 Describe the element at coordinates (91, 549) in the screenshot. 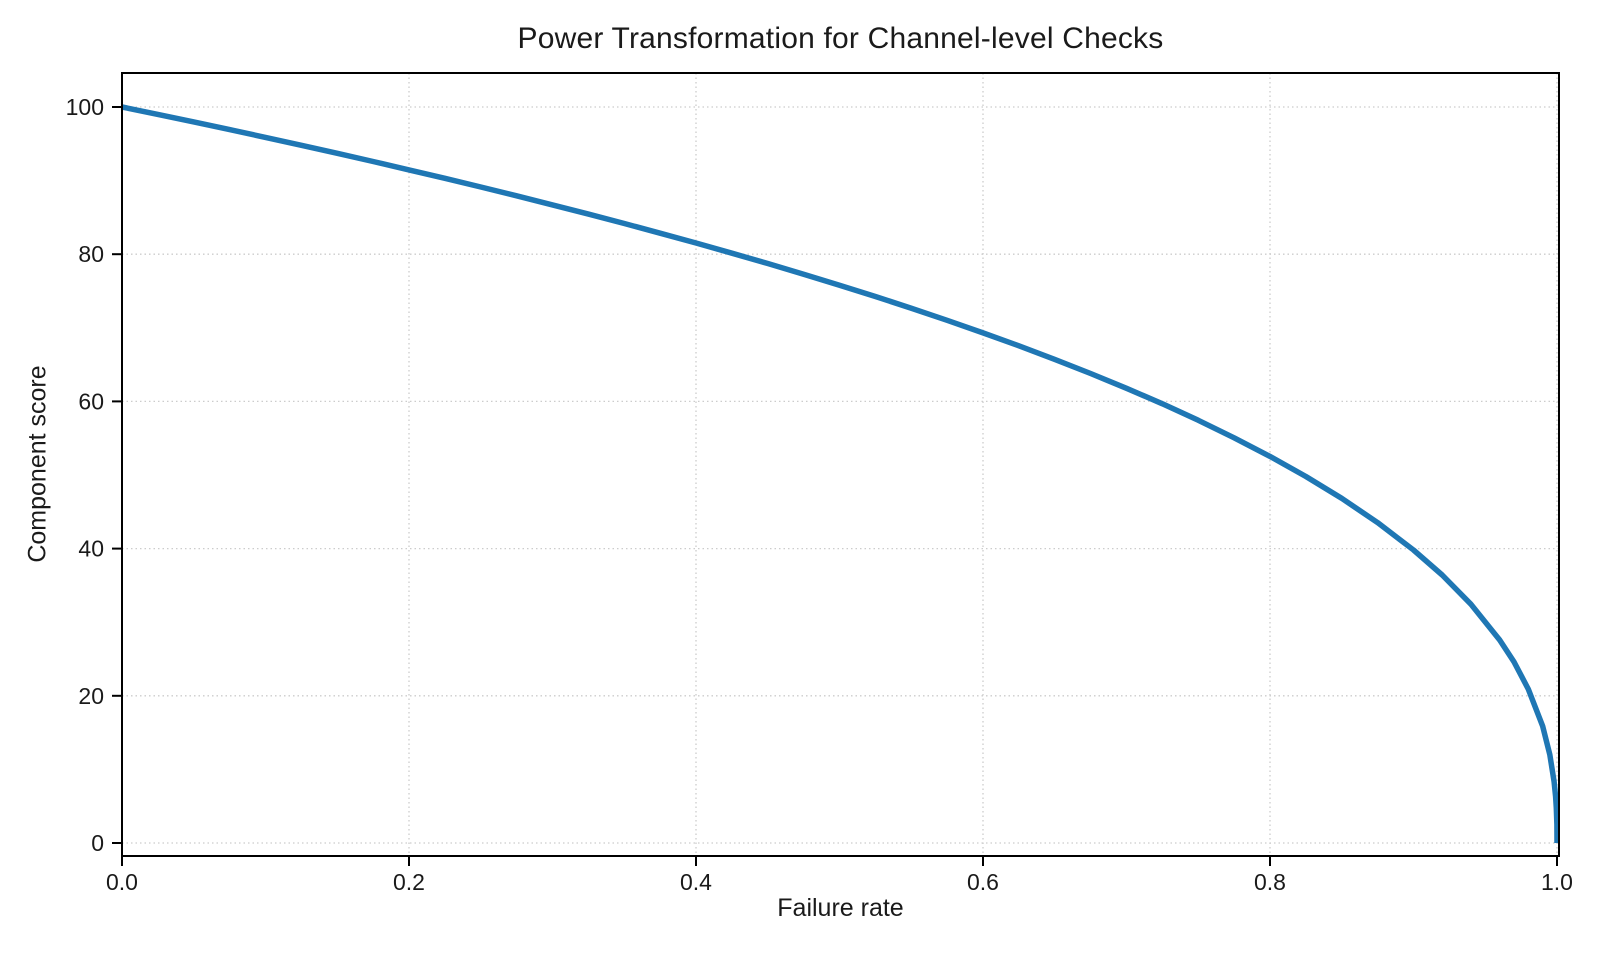

I see `y-tick-label: 40` at that location.